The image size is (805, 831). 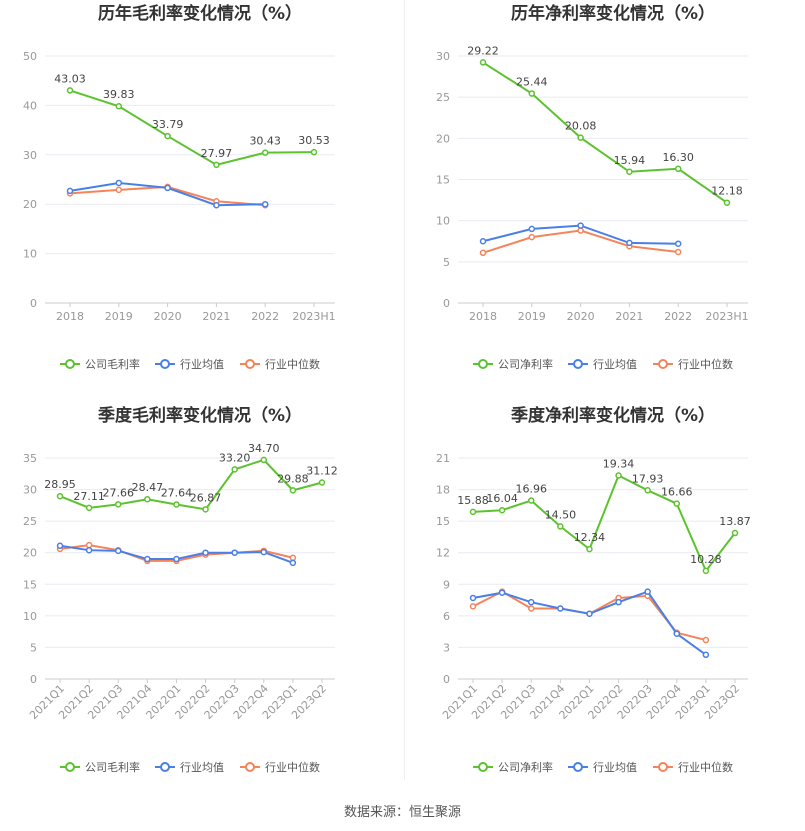 What do you see at coordinates (118, 492) in the screenshot?
I see `data-label: 27.66` at bounding box center [118, 492].